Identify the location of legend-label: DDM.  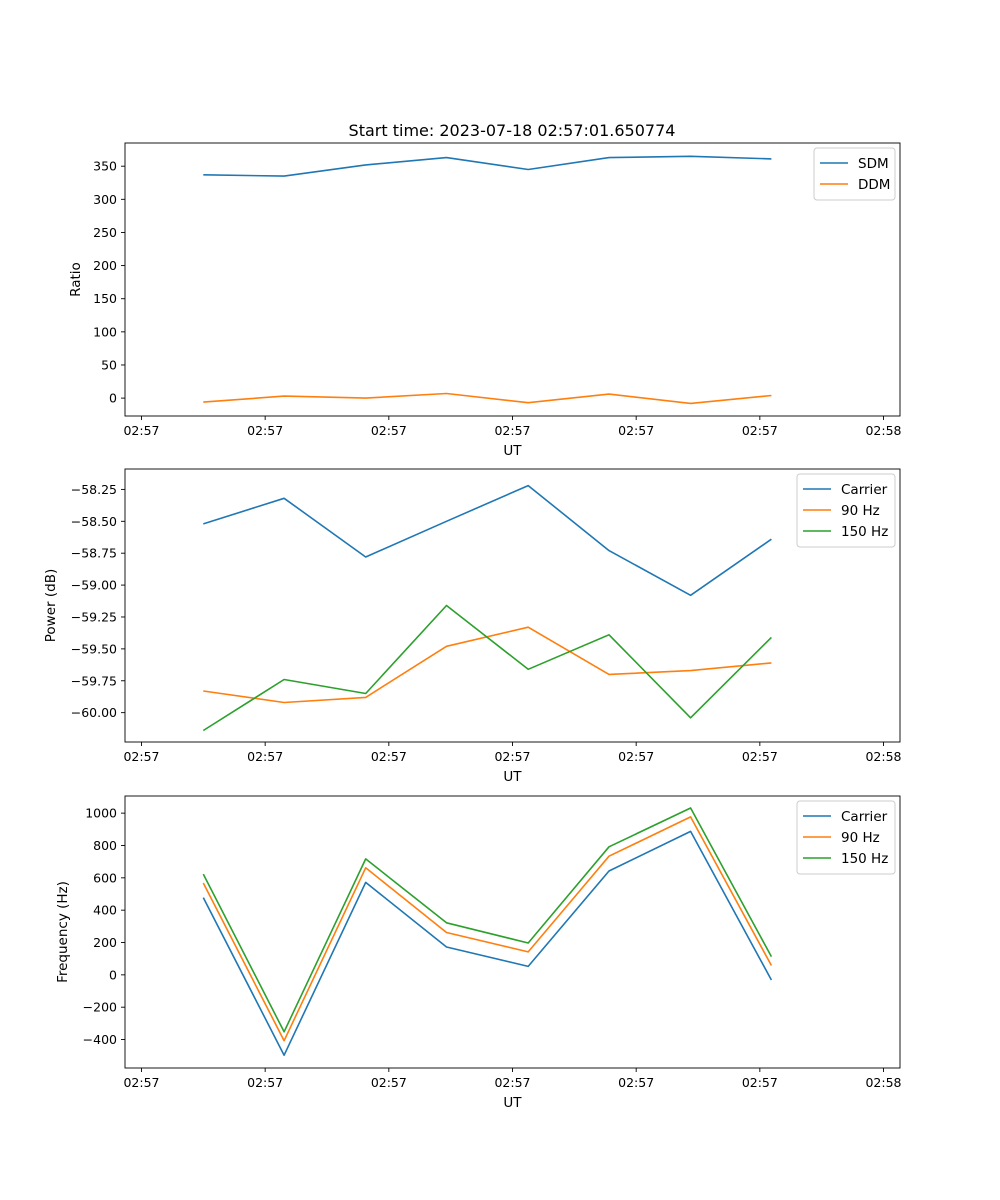
(874, 185).